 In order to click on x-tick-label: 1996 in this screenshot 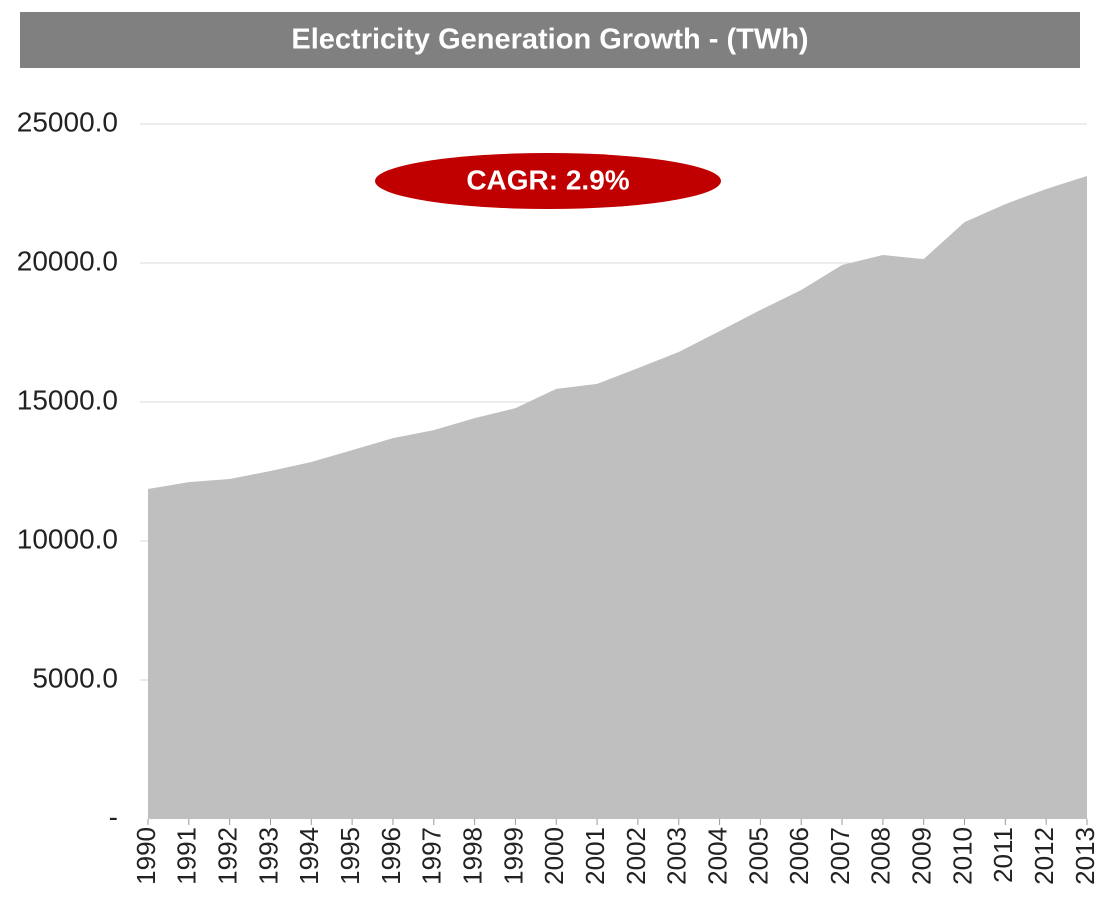, I will do `click(391, 856)`.